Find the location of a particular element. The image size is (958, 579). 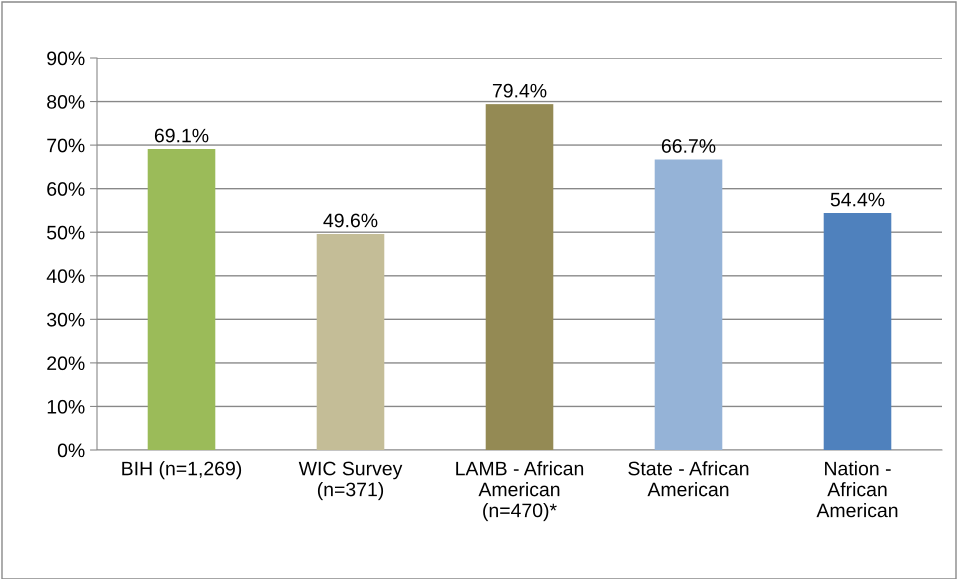

y-tick-label: 10% is located at coordinates (66, 407).